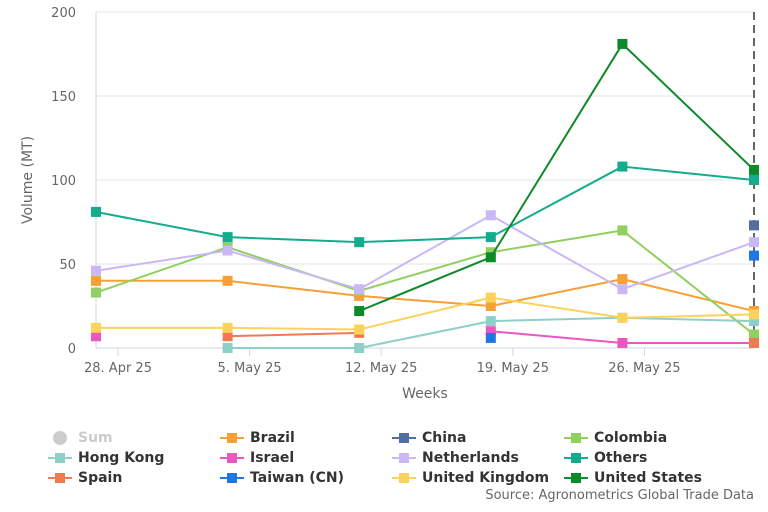  What do you see at coordinates (425, 394) in the screenshot?
I see `x-axis-title: Weeks` at bounding box center [425, 394].